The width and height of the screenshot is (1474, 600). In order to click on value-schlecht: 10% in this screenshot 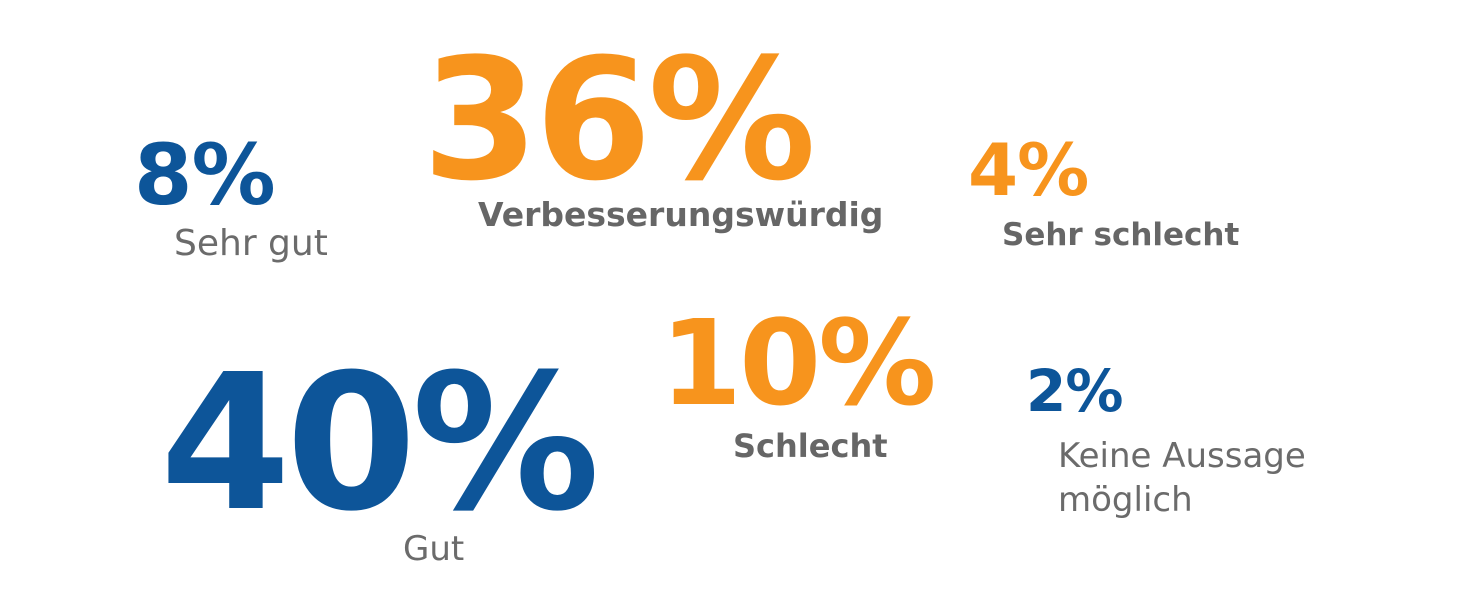, I will do `click(798, 363)`.